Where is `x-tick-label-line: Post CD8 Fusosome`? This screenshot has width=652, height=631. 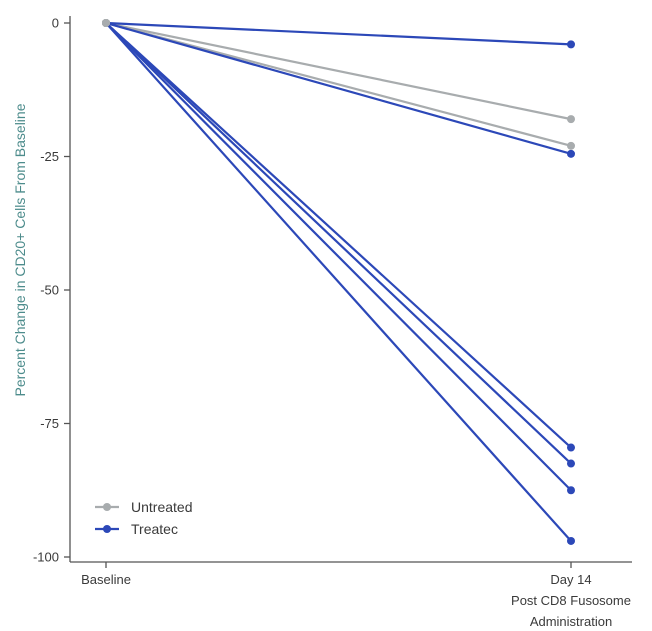 x-tick-label-line: Post CD8 Fusosome is located at coordinates (571, 600).